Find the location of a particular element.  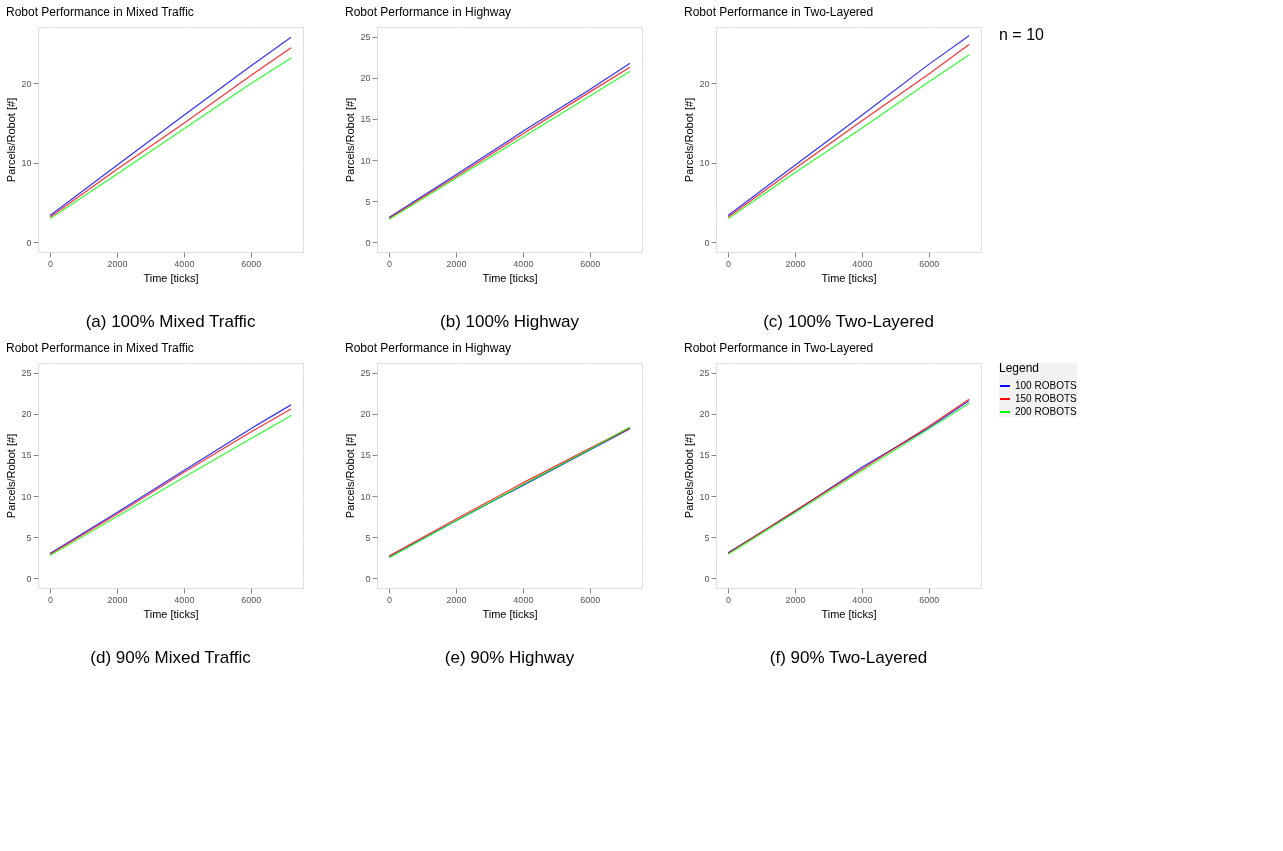

text: (f) 90% Two-Layered is located at coordinates (848, 657).